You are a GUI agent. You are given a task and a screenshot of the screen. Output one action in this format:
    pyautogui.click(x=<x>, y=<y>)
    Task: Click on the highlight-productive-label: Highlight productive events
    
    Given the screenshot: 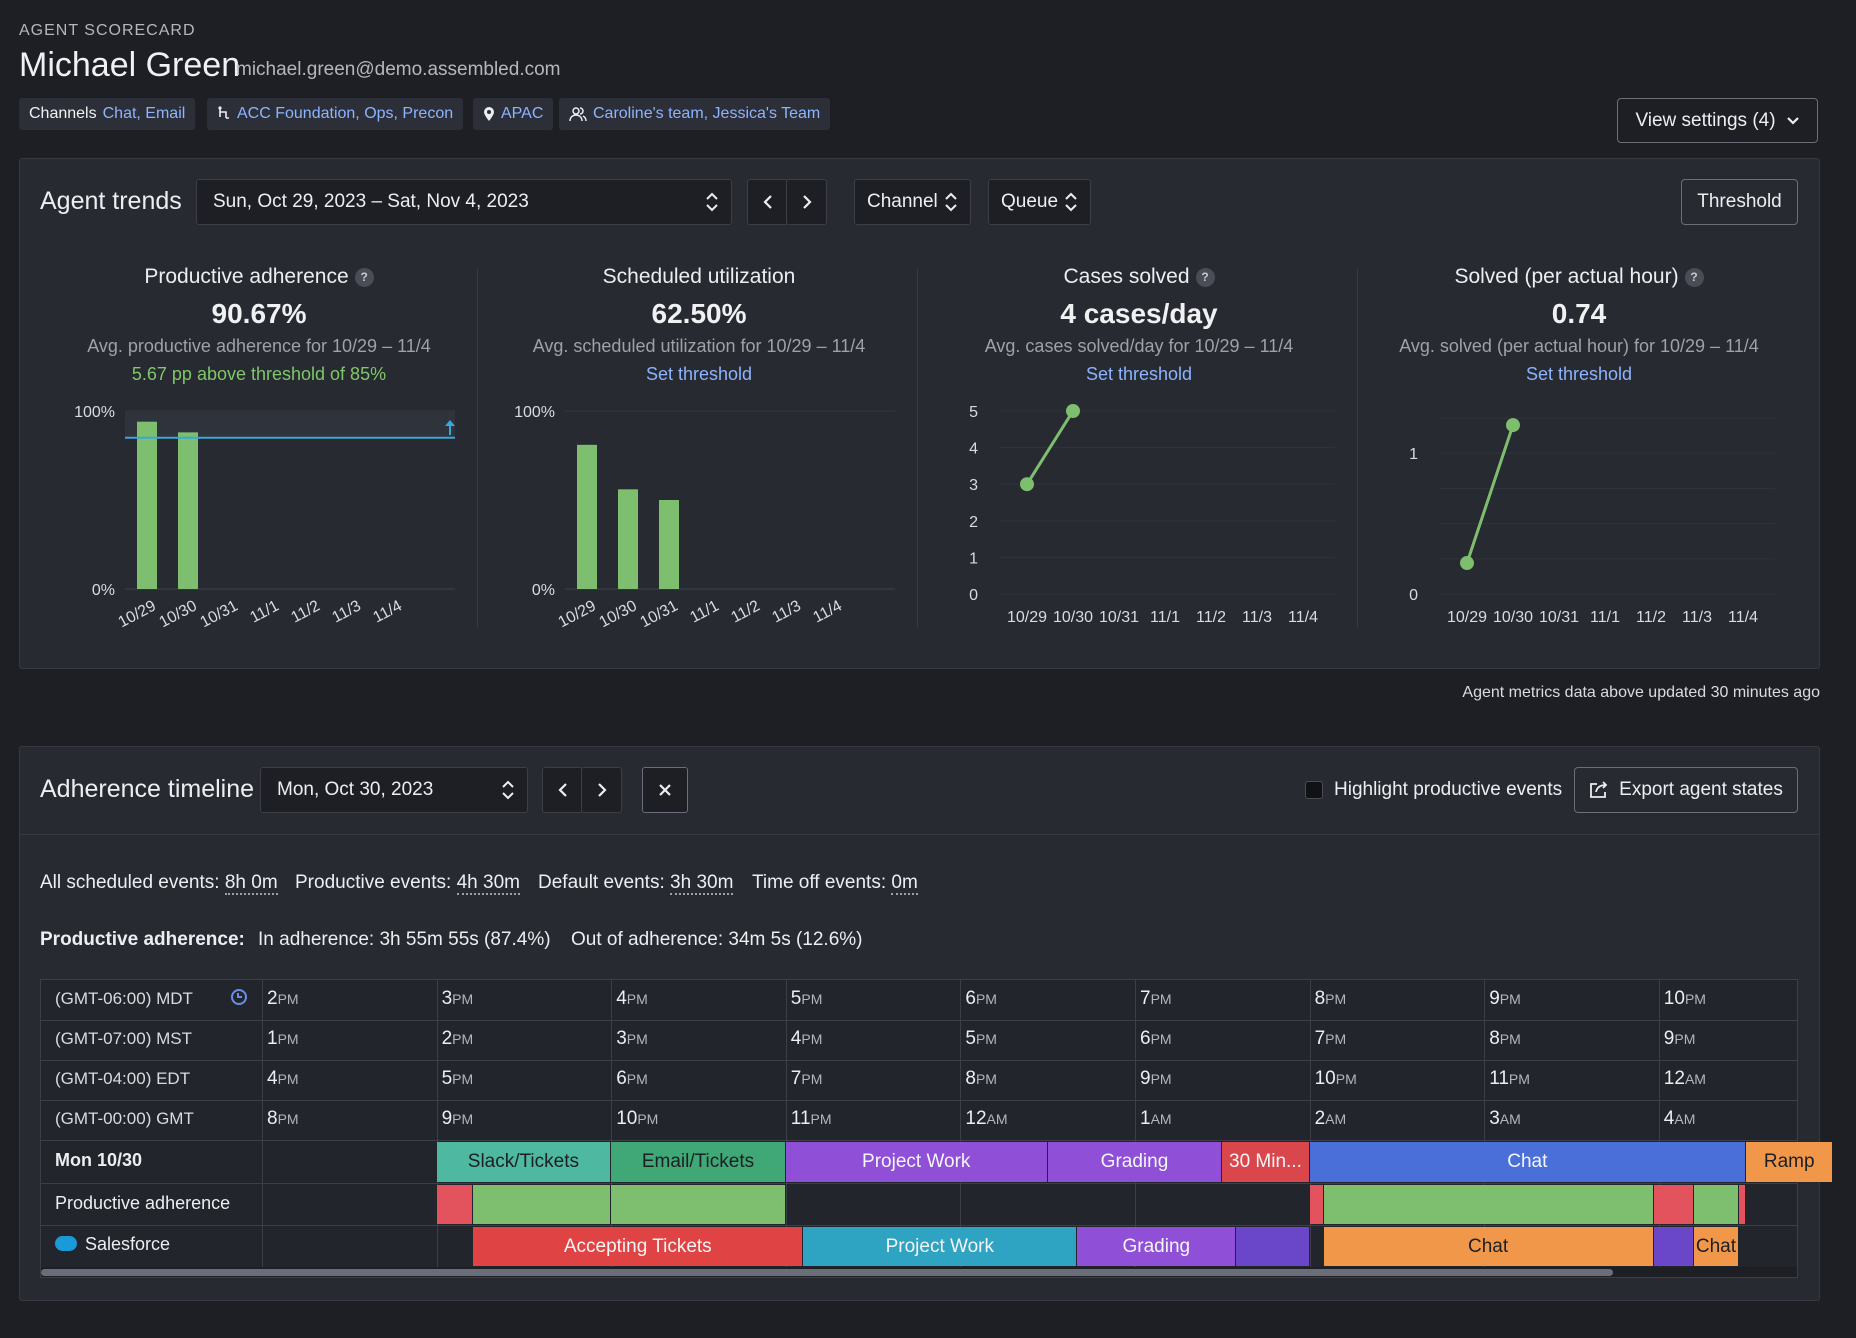 What is the action you would take?
    pyautogui.click(x=1448, y=789)
    